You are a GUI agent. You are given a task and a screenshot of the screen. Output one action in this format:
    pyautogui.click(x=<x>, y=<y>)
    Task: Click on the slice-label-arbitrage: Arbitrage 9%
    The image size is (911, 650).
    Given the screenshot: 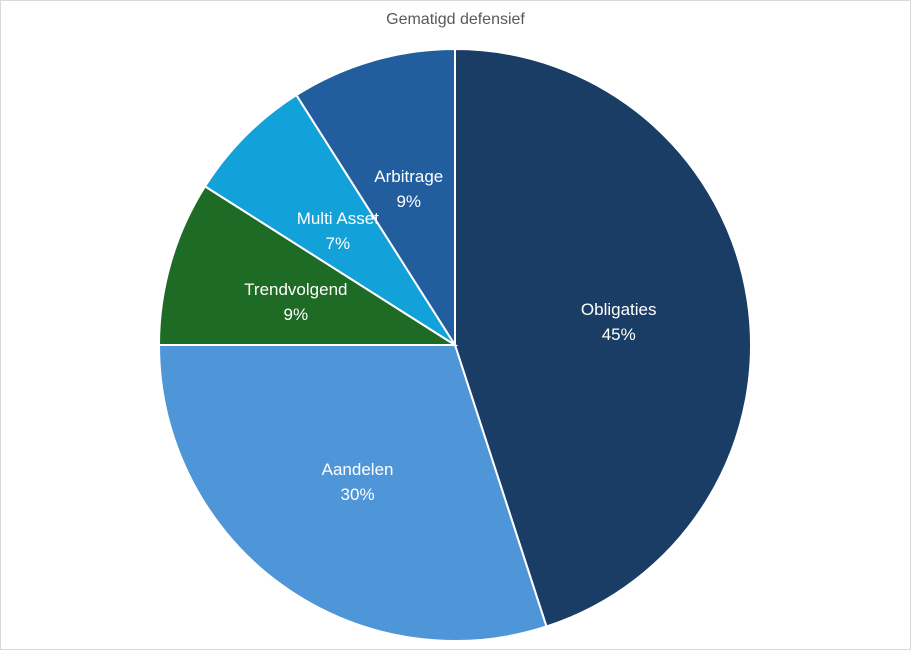 What is the action you would take?
    pyautogui.click(x=408, y=189)
    